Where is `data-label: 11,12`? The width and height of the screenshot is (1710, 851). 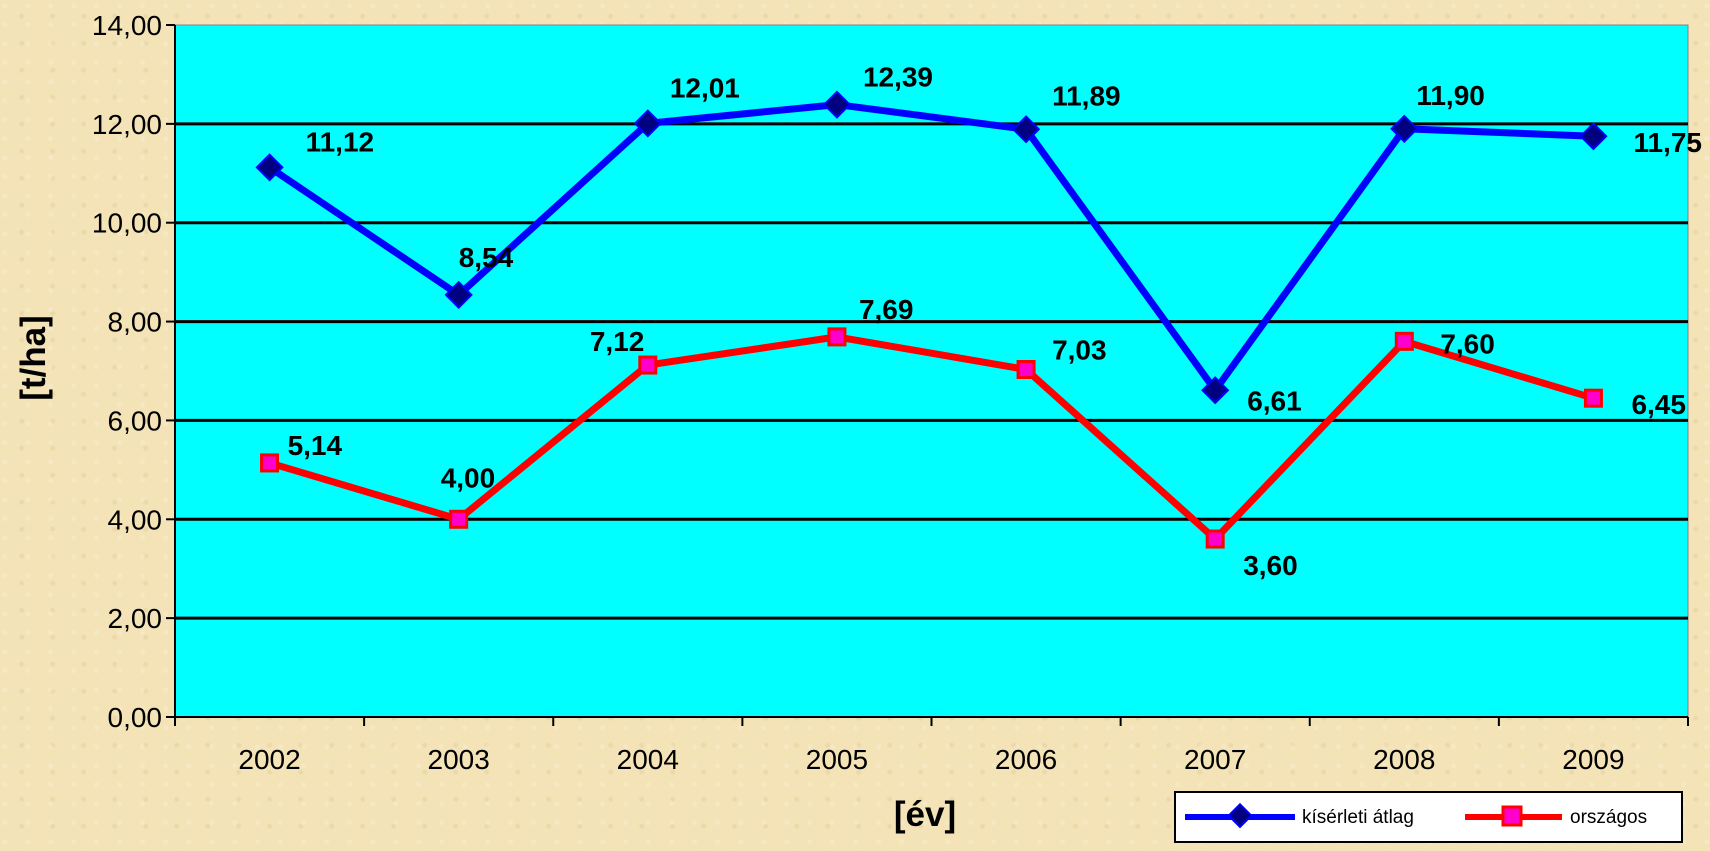
data-label: 11,12 is located at coordinates (340, 141).